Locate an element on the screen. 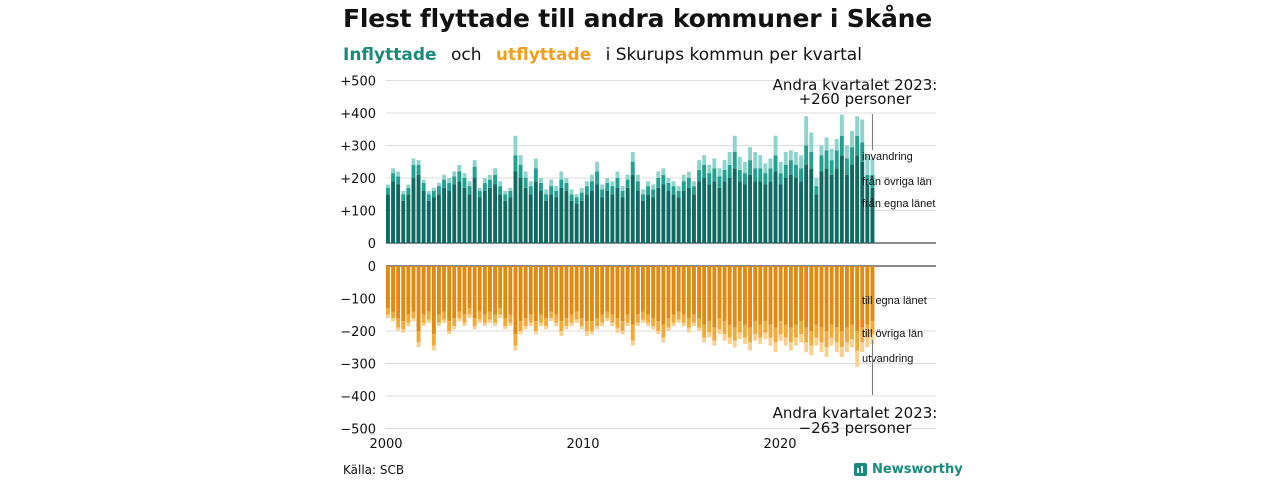  series-label: från övriga län is located at coordinates (897, 182).